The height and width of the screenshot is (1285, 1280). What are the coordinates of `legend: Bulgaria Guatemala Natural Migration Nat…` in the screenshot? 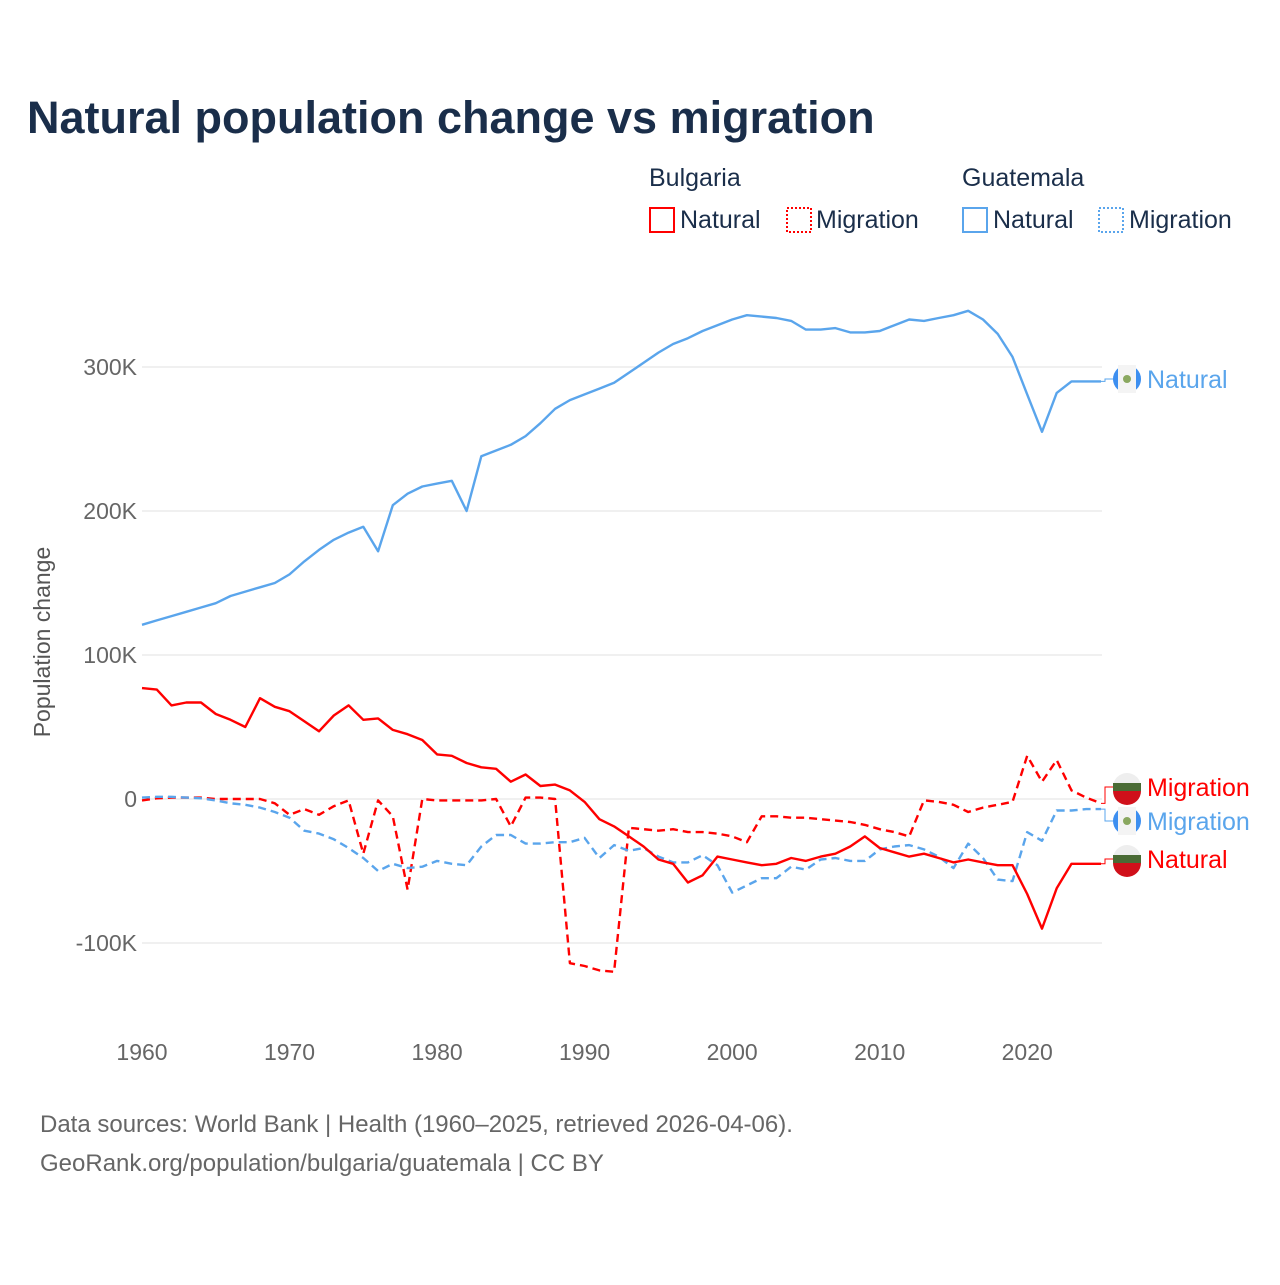 It's located at (940, 199).